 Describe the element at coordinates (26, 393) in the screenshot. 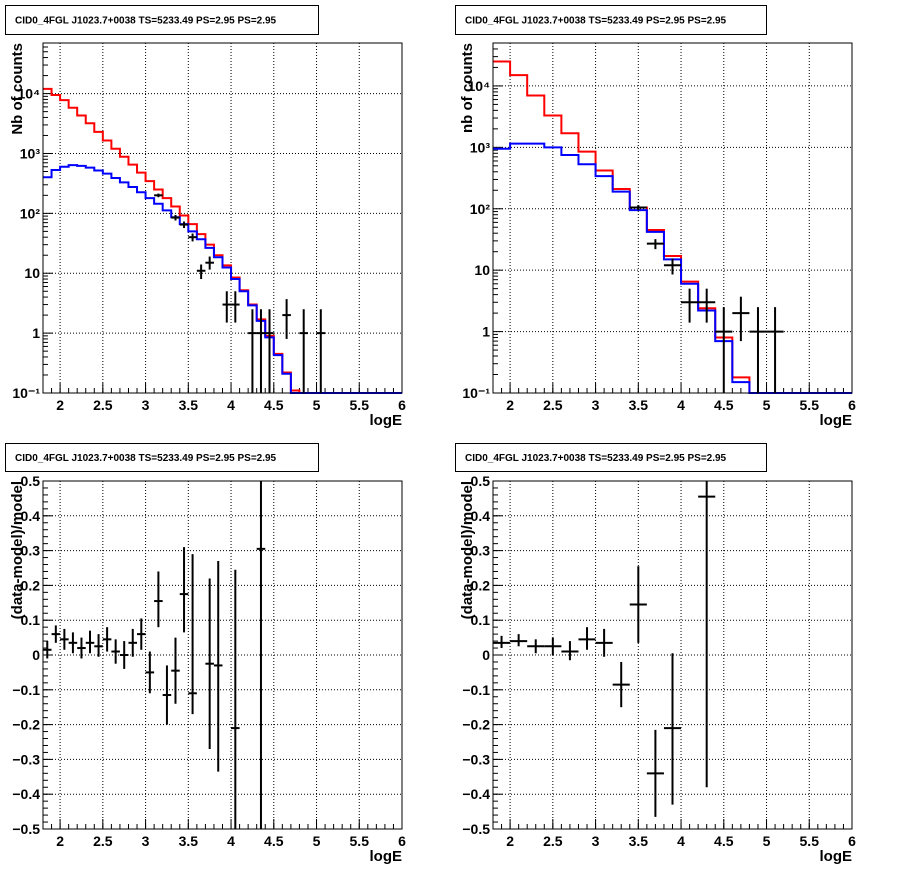

I see `y-tick-label: 10⁻¹` at that location.